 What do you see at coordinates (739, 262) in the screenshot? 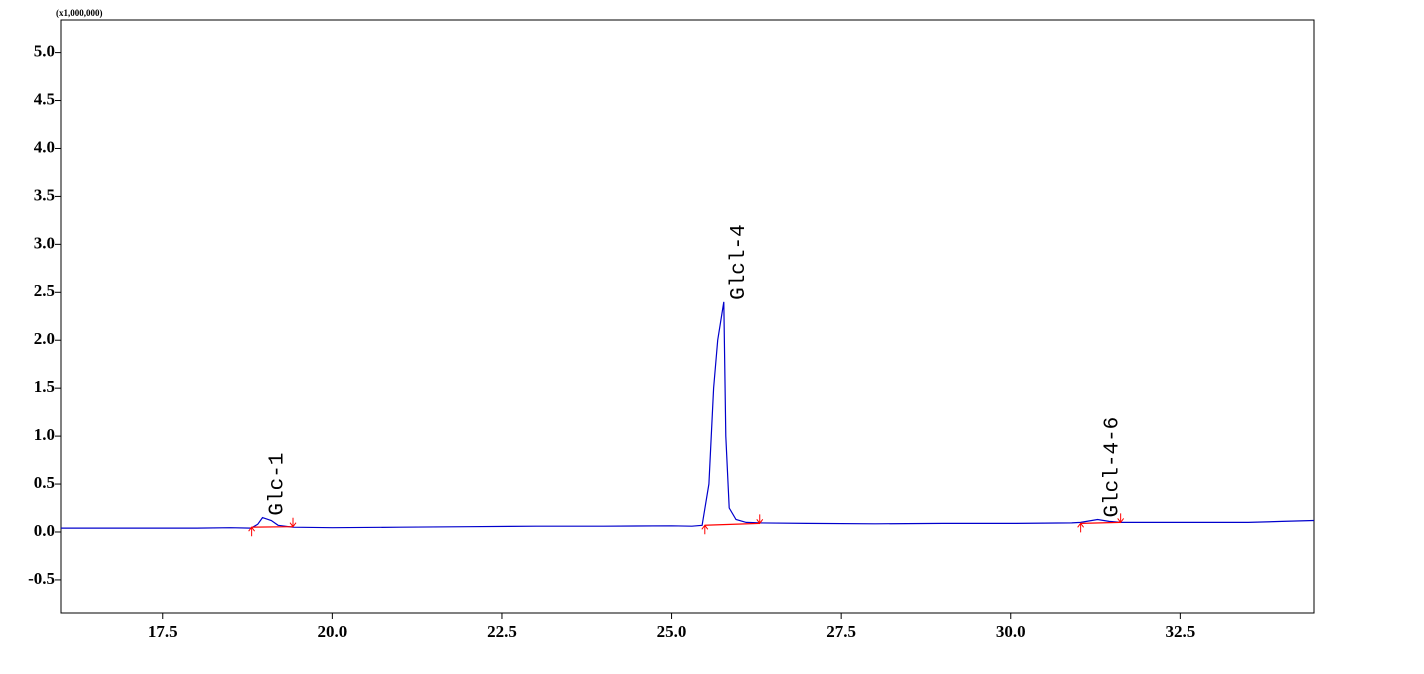
I see `peak-label: Glcl-4` at bounding box center [739, 262].